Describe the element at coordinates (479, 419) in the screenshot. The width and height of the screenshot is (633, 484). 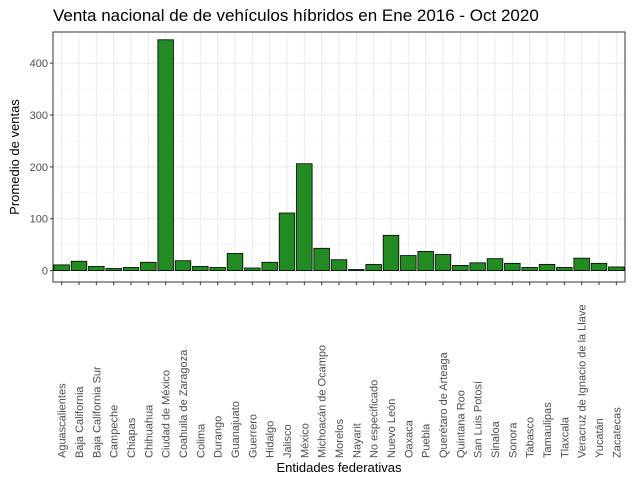
I see `x-tick-label: San Luis Potosí` at that location.